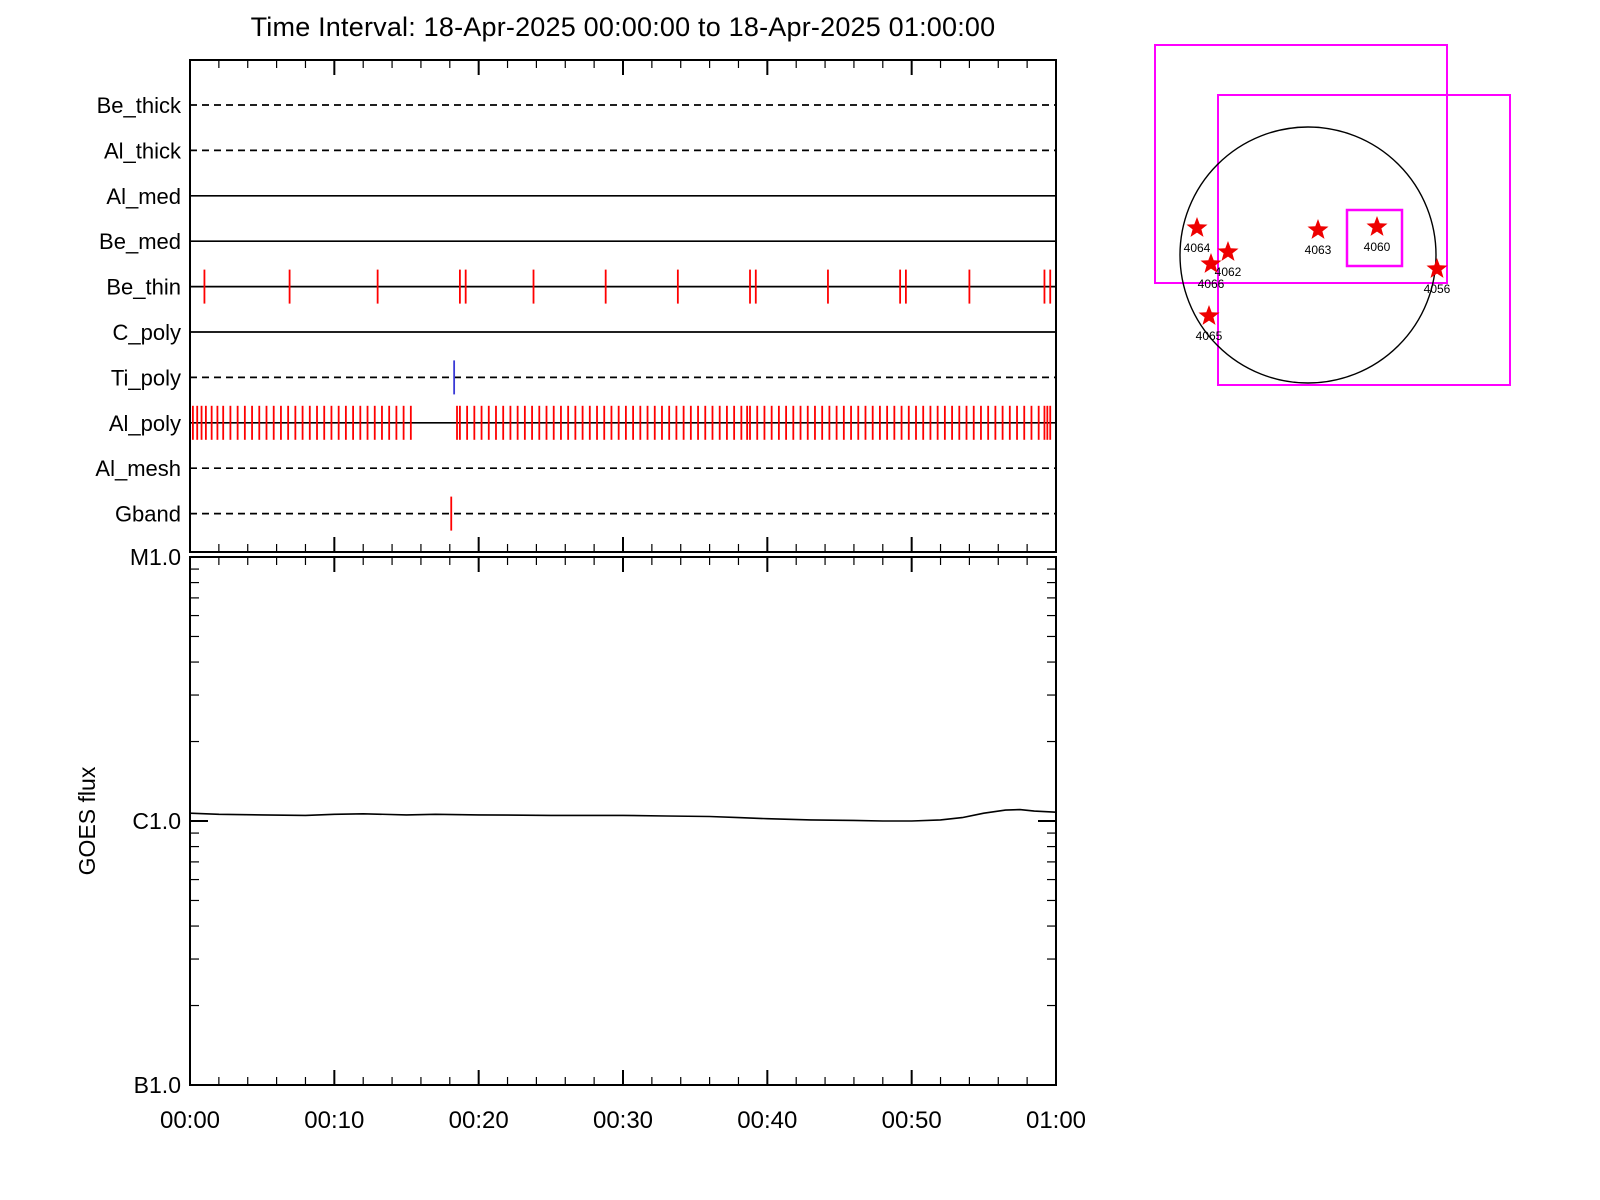 The width and height of the screenshot is (1600, 1200). I want to click on x-axis-tick-label: 00:10, so click(334, 1120).